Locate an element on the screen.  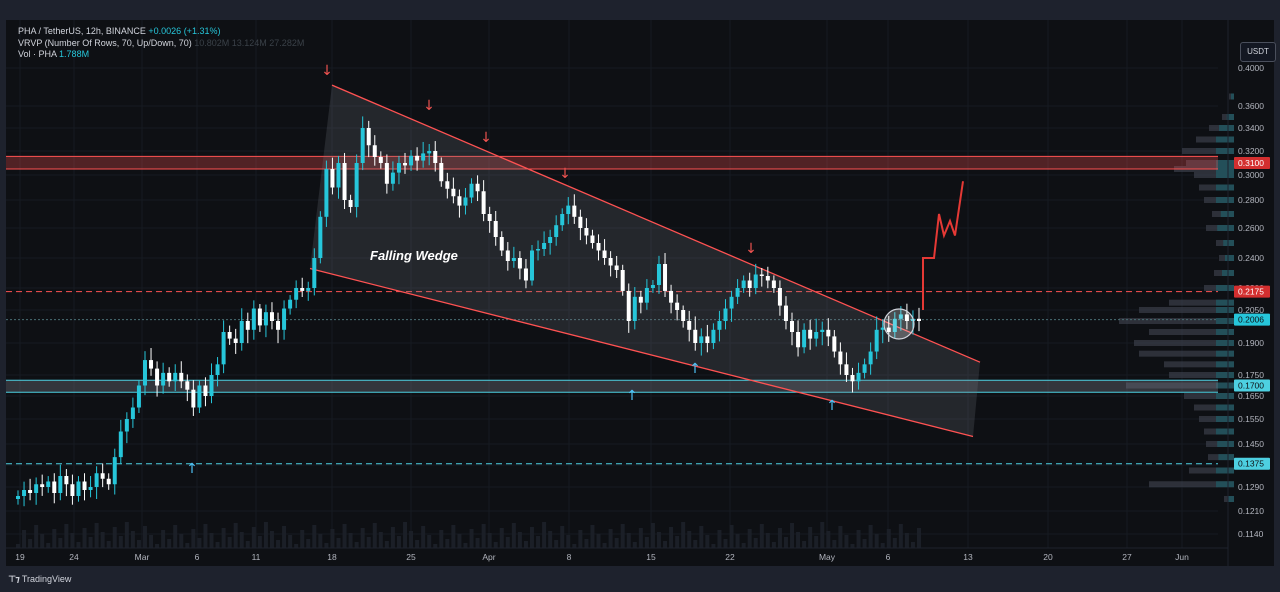
time-tick-label: Jun is located at coordinates (1182, 557).